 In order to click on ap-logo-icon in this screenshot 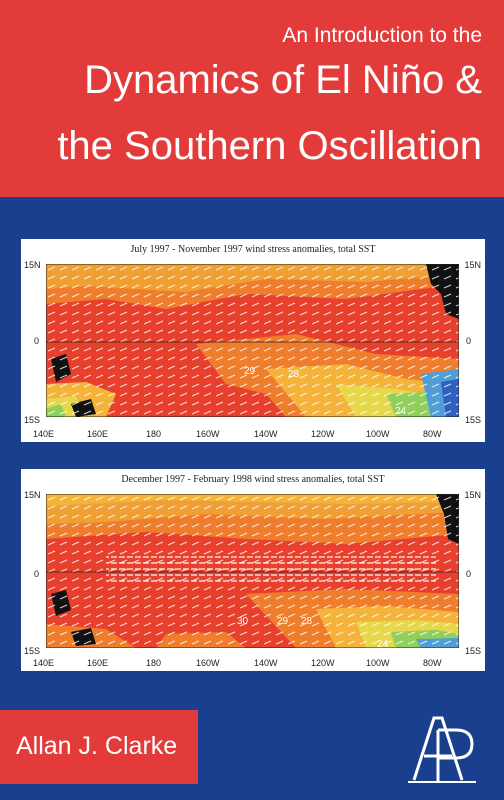, I will do `click(442, 749)`.